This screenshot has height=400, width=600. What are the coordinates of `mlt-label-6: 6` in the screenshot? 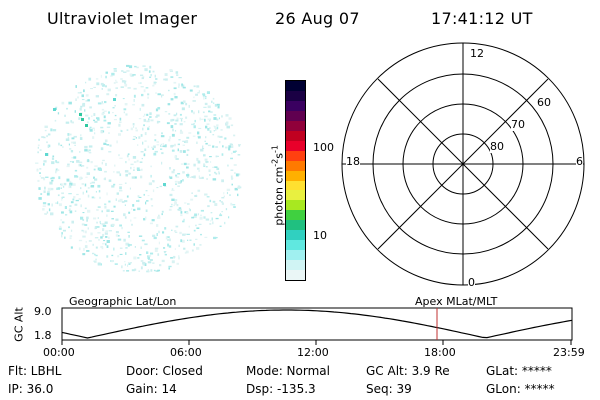 It's located at (579, 161).